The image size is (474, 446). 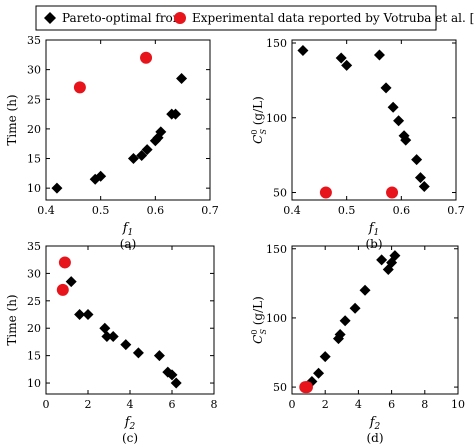 I want to click on legend-diamond-marker, so click(x=50, y=18).